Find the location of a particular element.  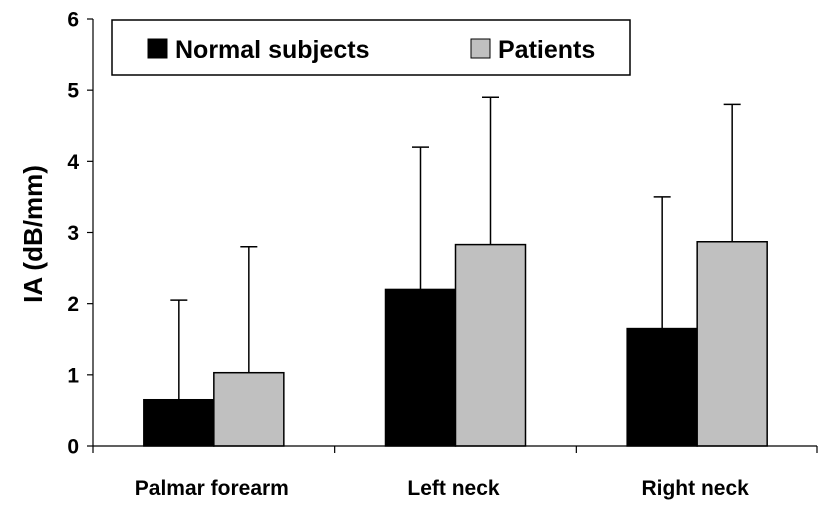

y-tick-label: 6 is located at coordinates (73, 20).